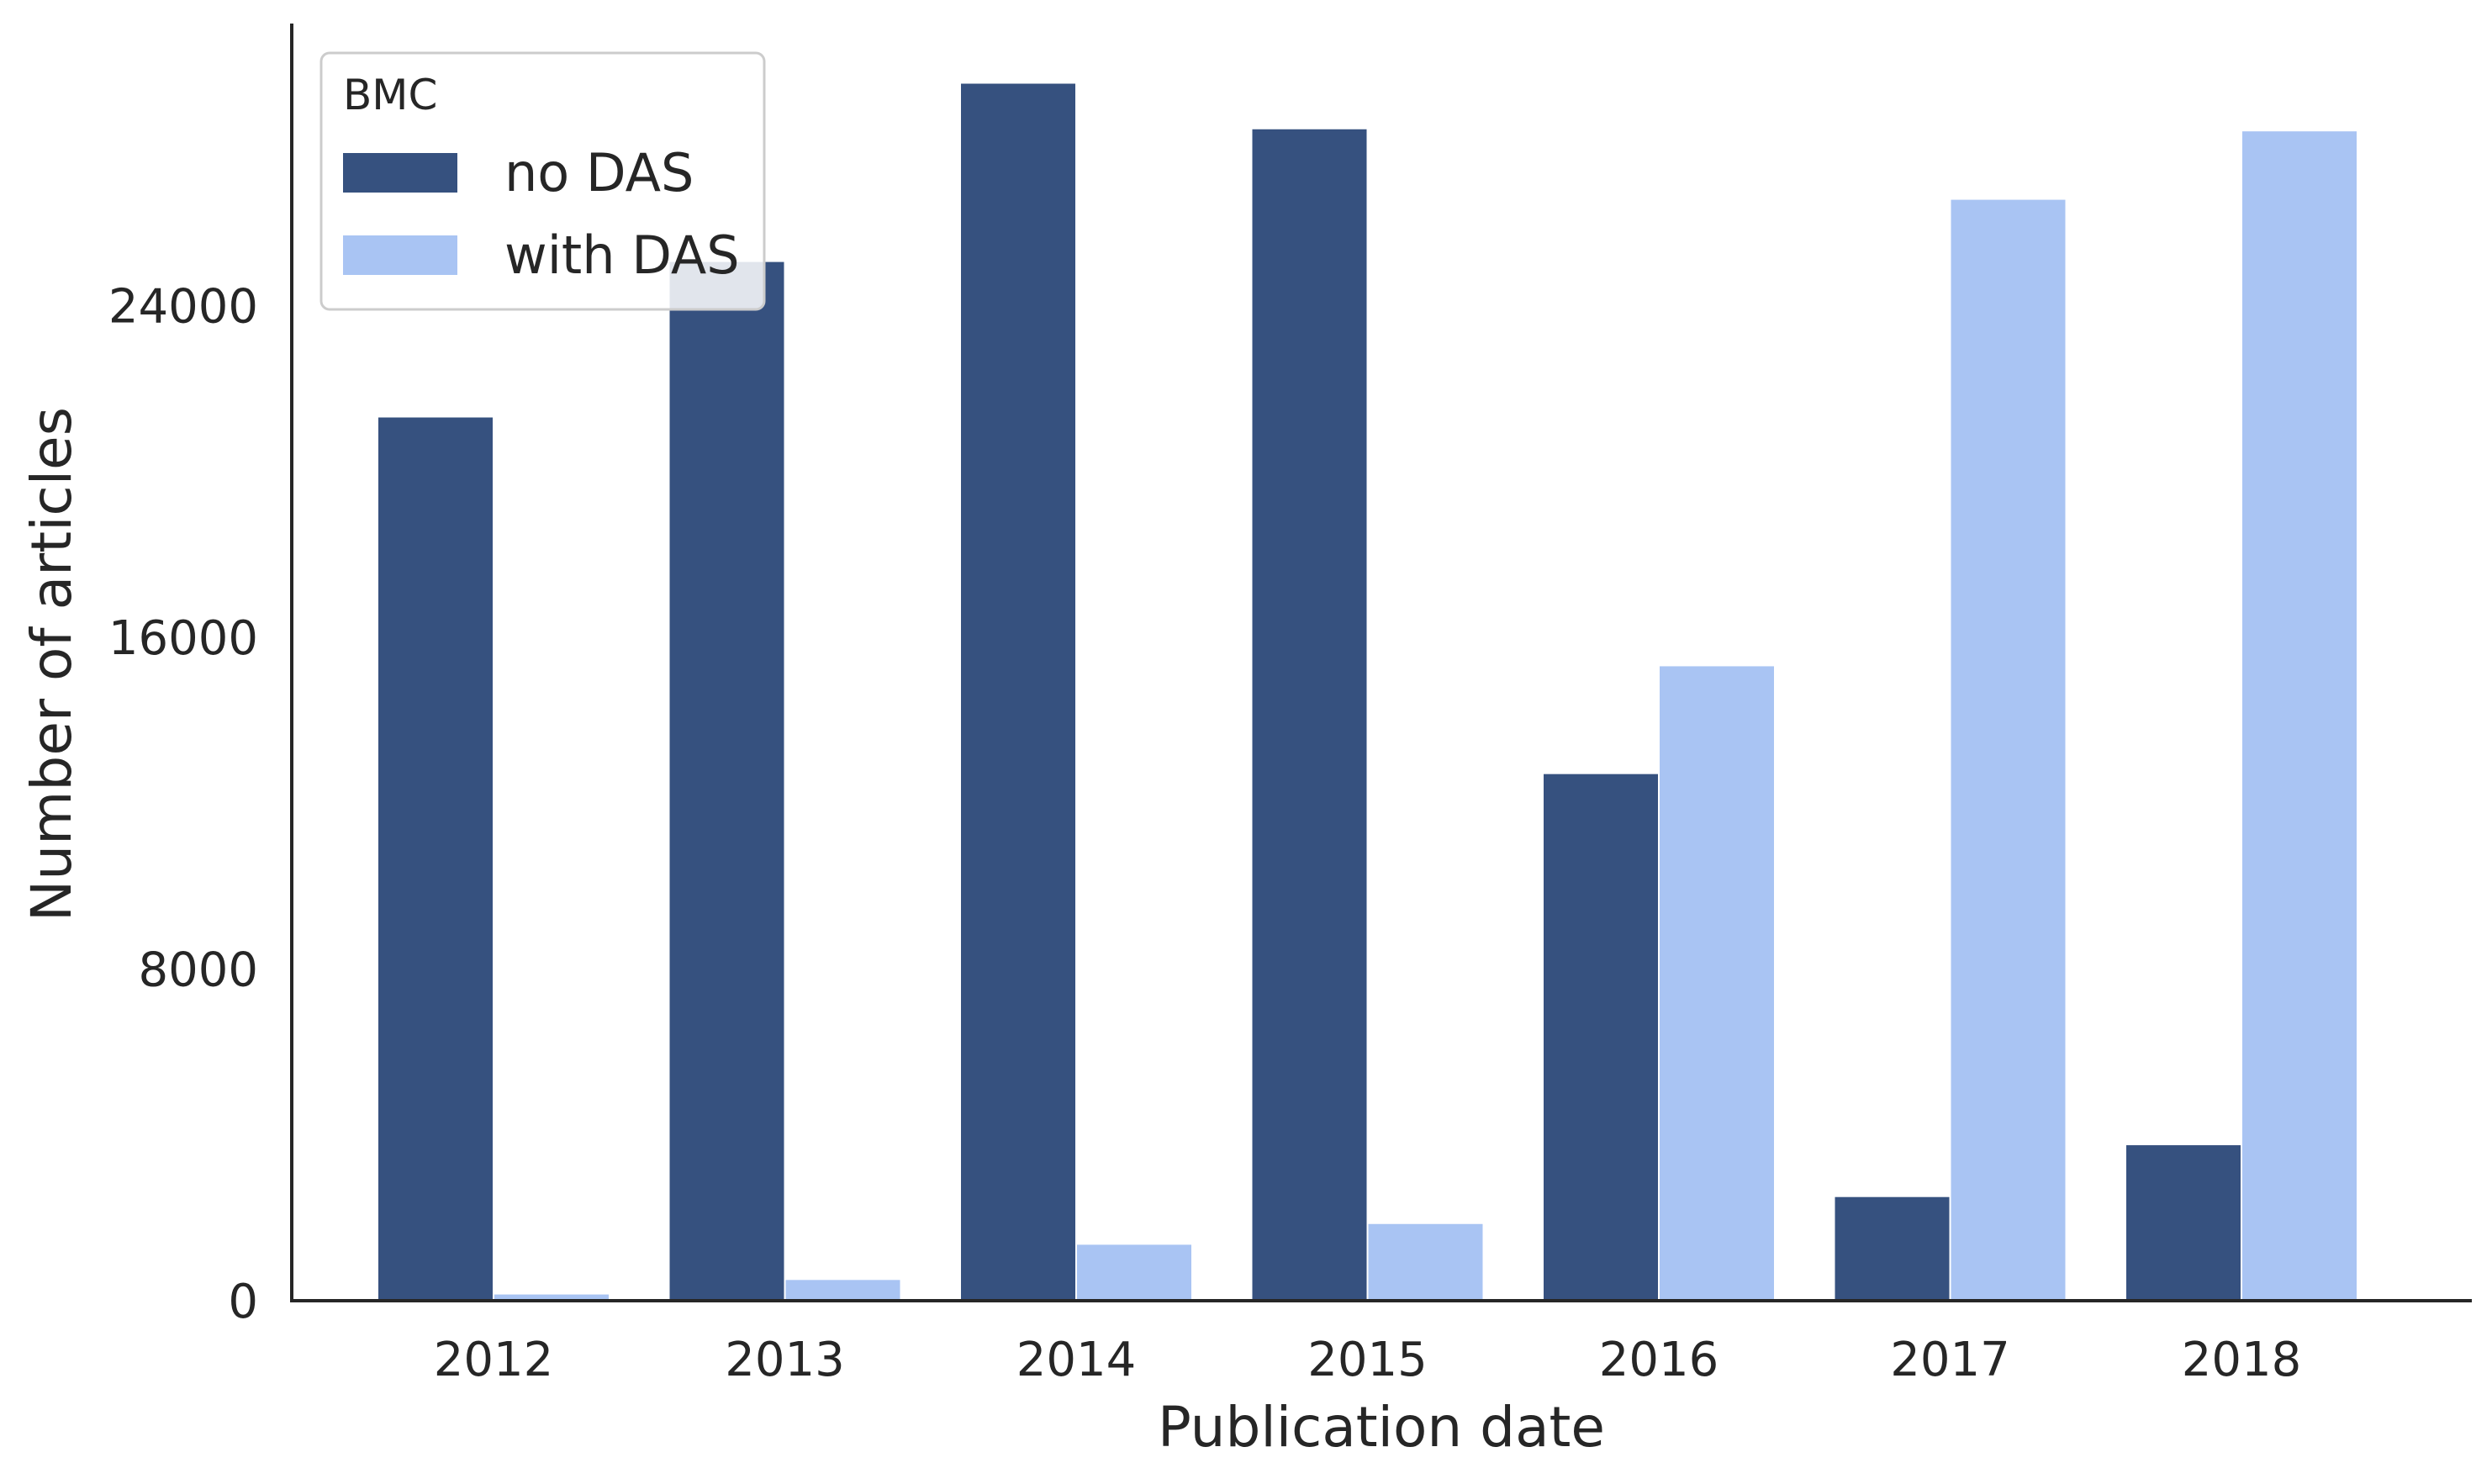  I want to click on y-tick-label-24000: 24000, so click(183, 306).